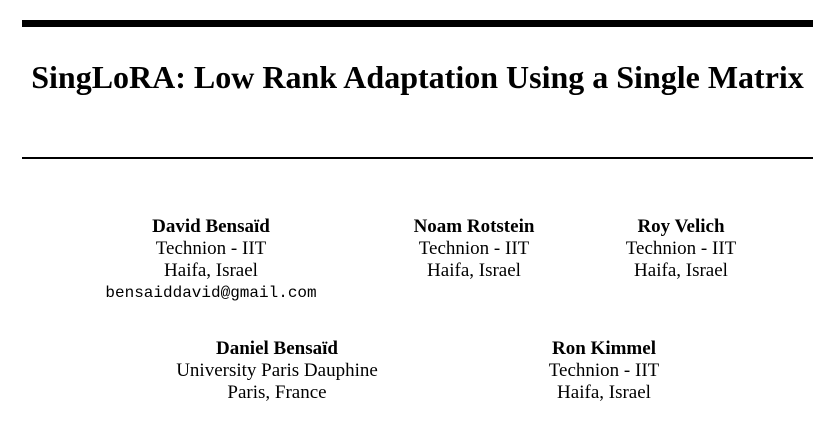 The height and width of the screenshot is (447, 834). What do you see at coordinates (417, 23) in the screenshot?
I see `title-top-rule` at bounding box center [417, 23].